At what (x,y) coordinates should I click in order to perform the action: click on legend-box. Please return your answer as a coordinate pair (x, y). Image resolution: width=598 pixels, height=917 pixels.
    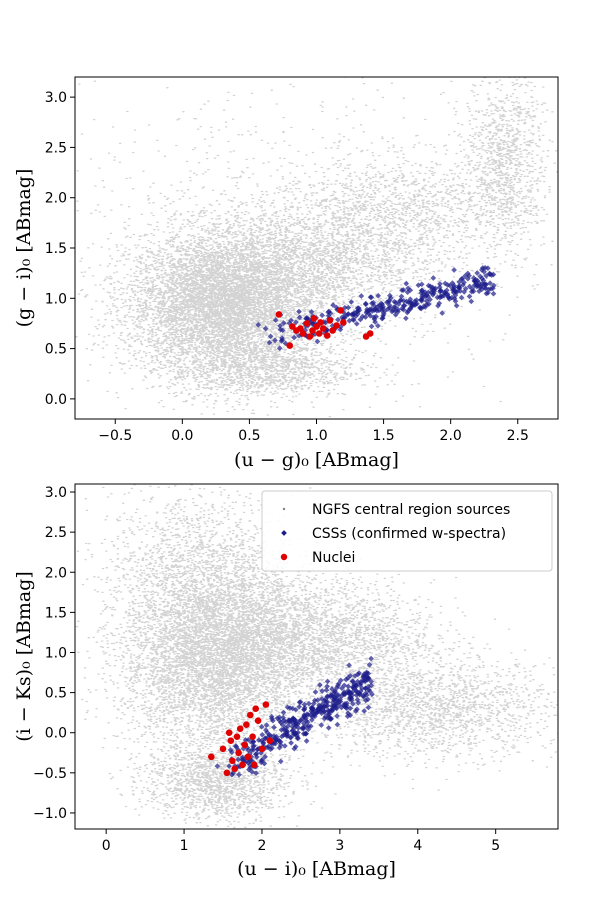
    Looking at the image, I should click on (407, 531).